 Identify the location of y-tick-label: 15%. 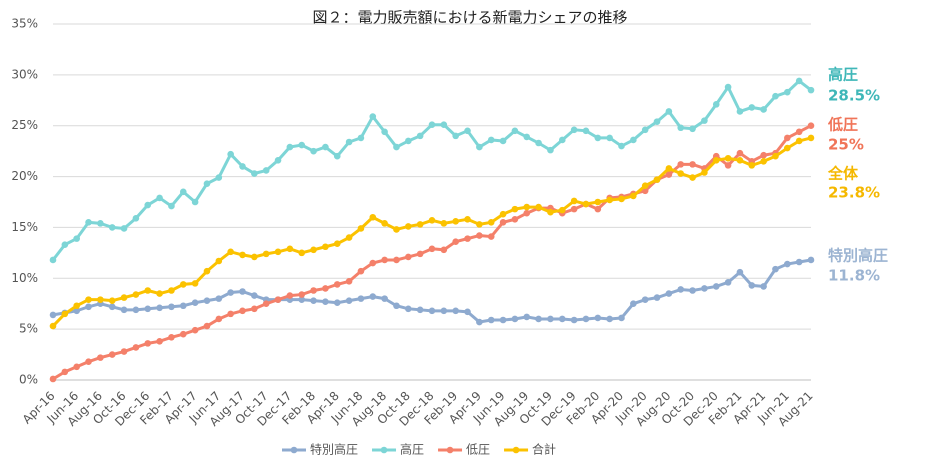
(24, 227).